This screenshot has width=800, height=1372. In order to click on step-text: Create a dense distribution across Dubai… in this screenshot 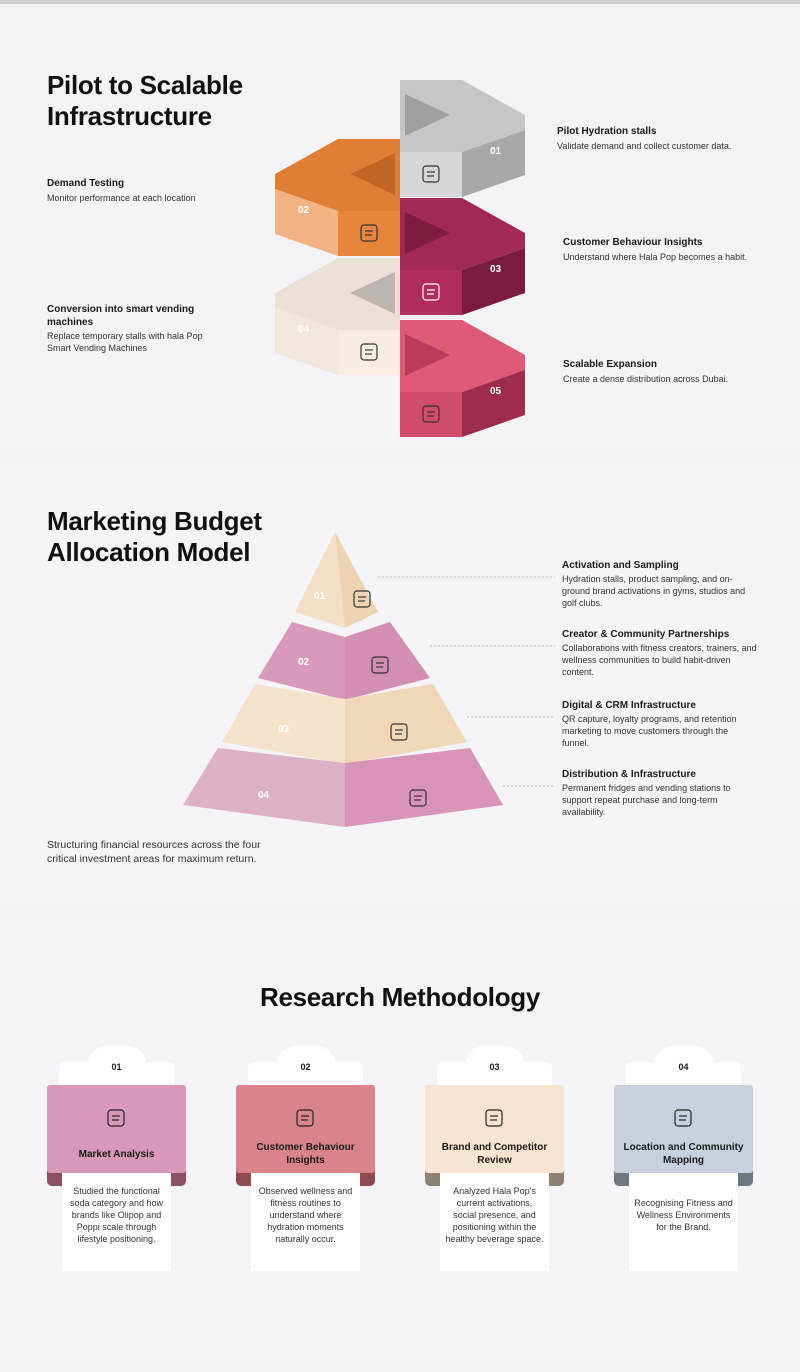, I will do `click(646, 379)`.